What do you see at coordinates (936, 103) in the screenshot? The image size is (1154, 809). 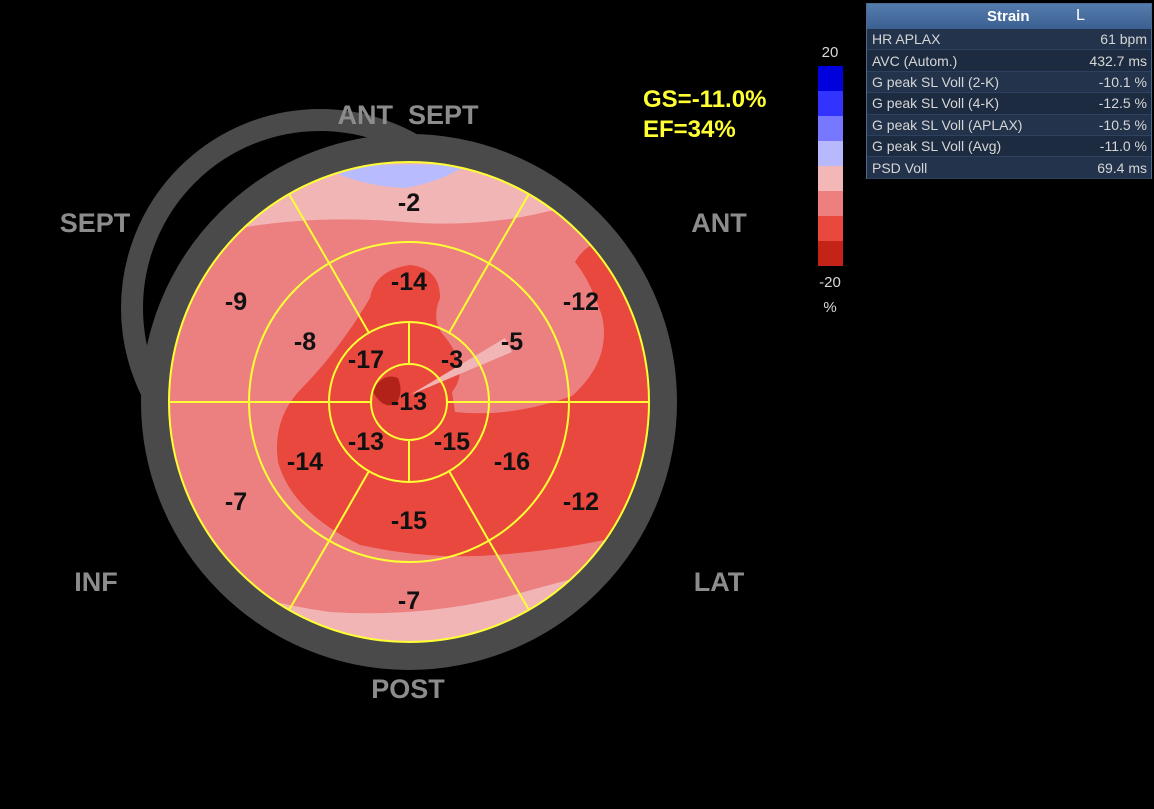 I see `panel-row-label: G peak SL Voll (4-K)` at bounding box center [936, 103].